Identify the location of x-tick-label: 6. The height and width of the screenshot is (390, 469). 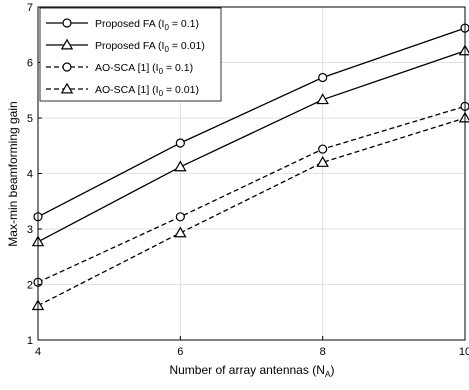
(180, 352).